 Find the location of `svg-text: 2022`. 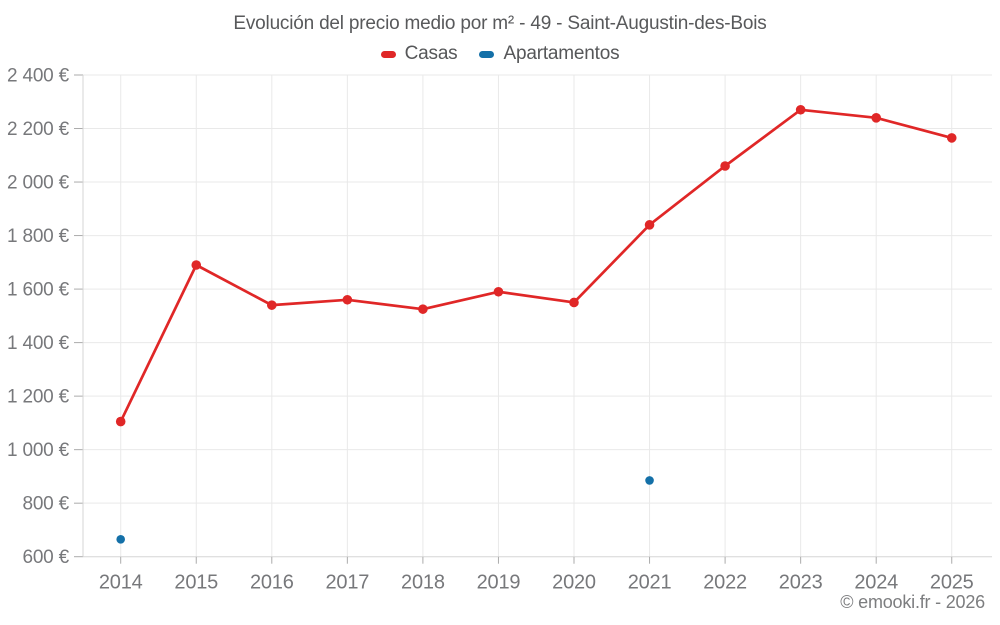

svg-text: 2022 is located at coordinates (725, 583).